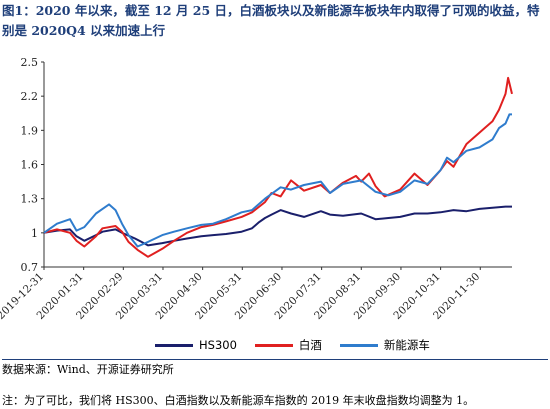 This screenshot has height=409, width=550. What do you see at coordinates (196, 345) in the screenshot?
I see `legend-item-hs300: HS300` at bounding box center [196, 345].